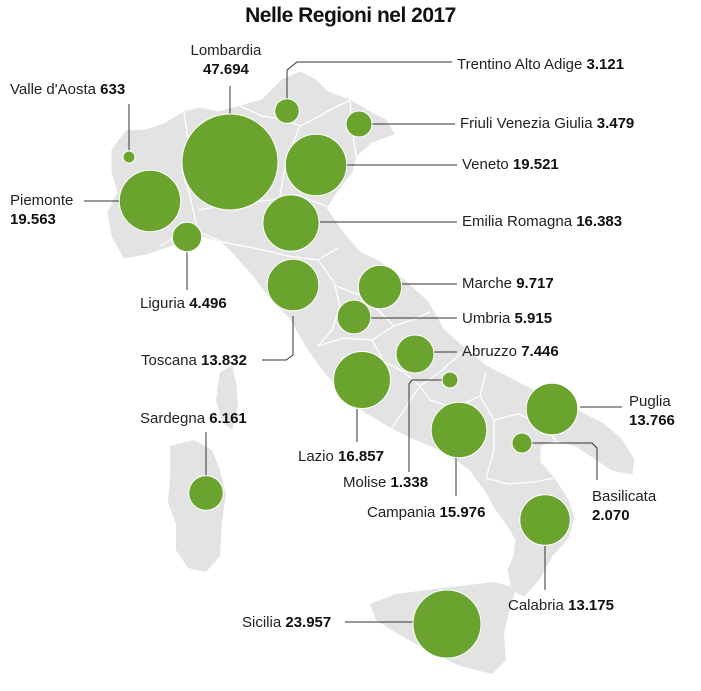  I want to click on region-value: 47.694, so click(226, 69).